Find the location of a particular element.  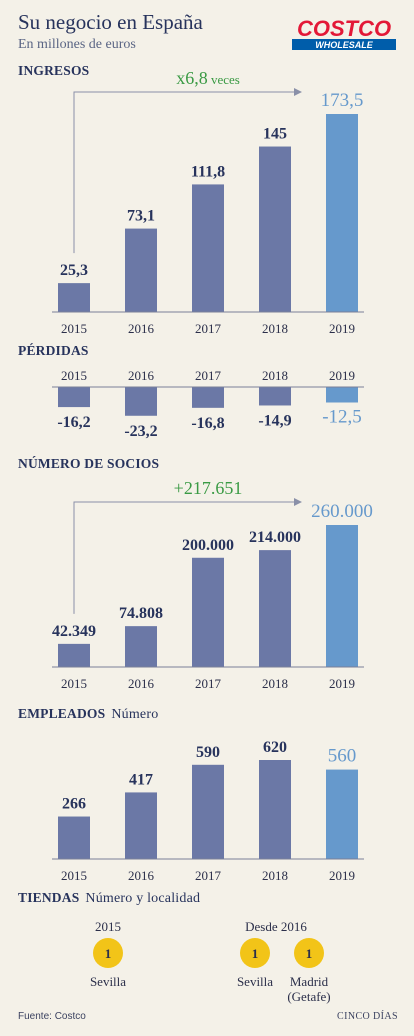

value-label: 173,5 is located at coordinates (342, 100).